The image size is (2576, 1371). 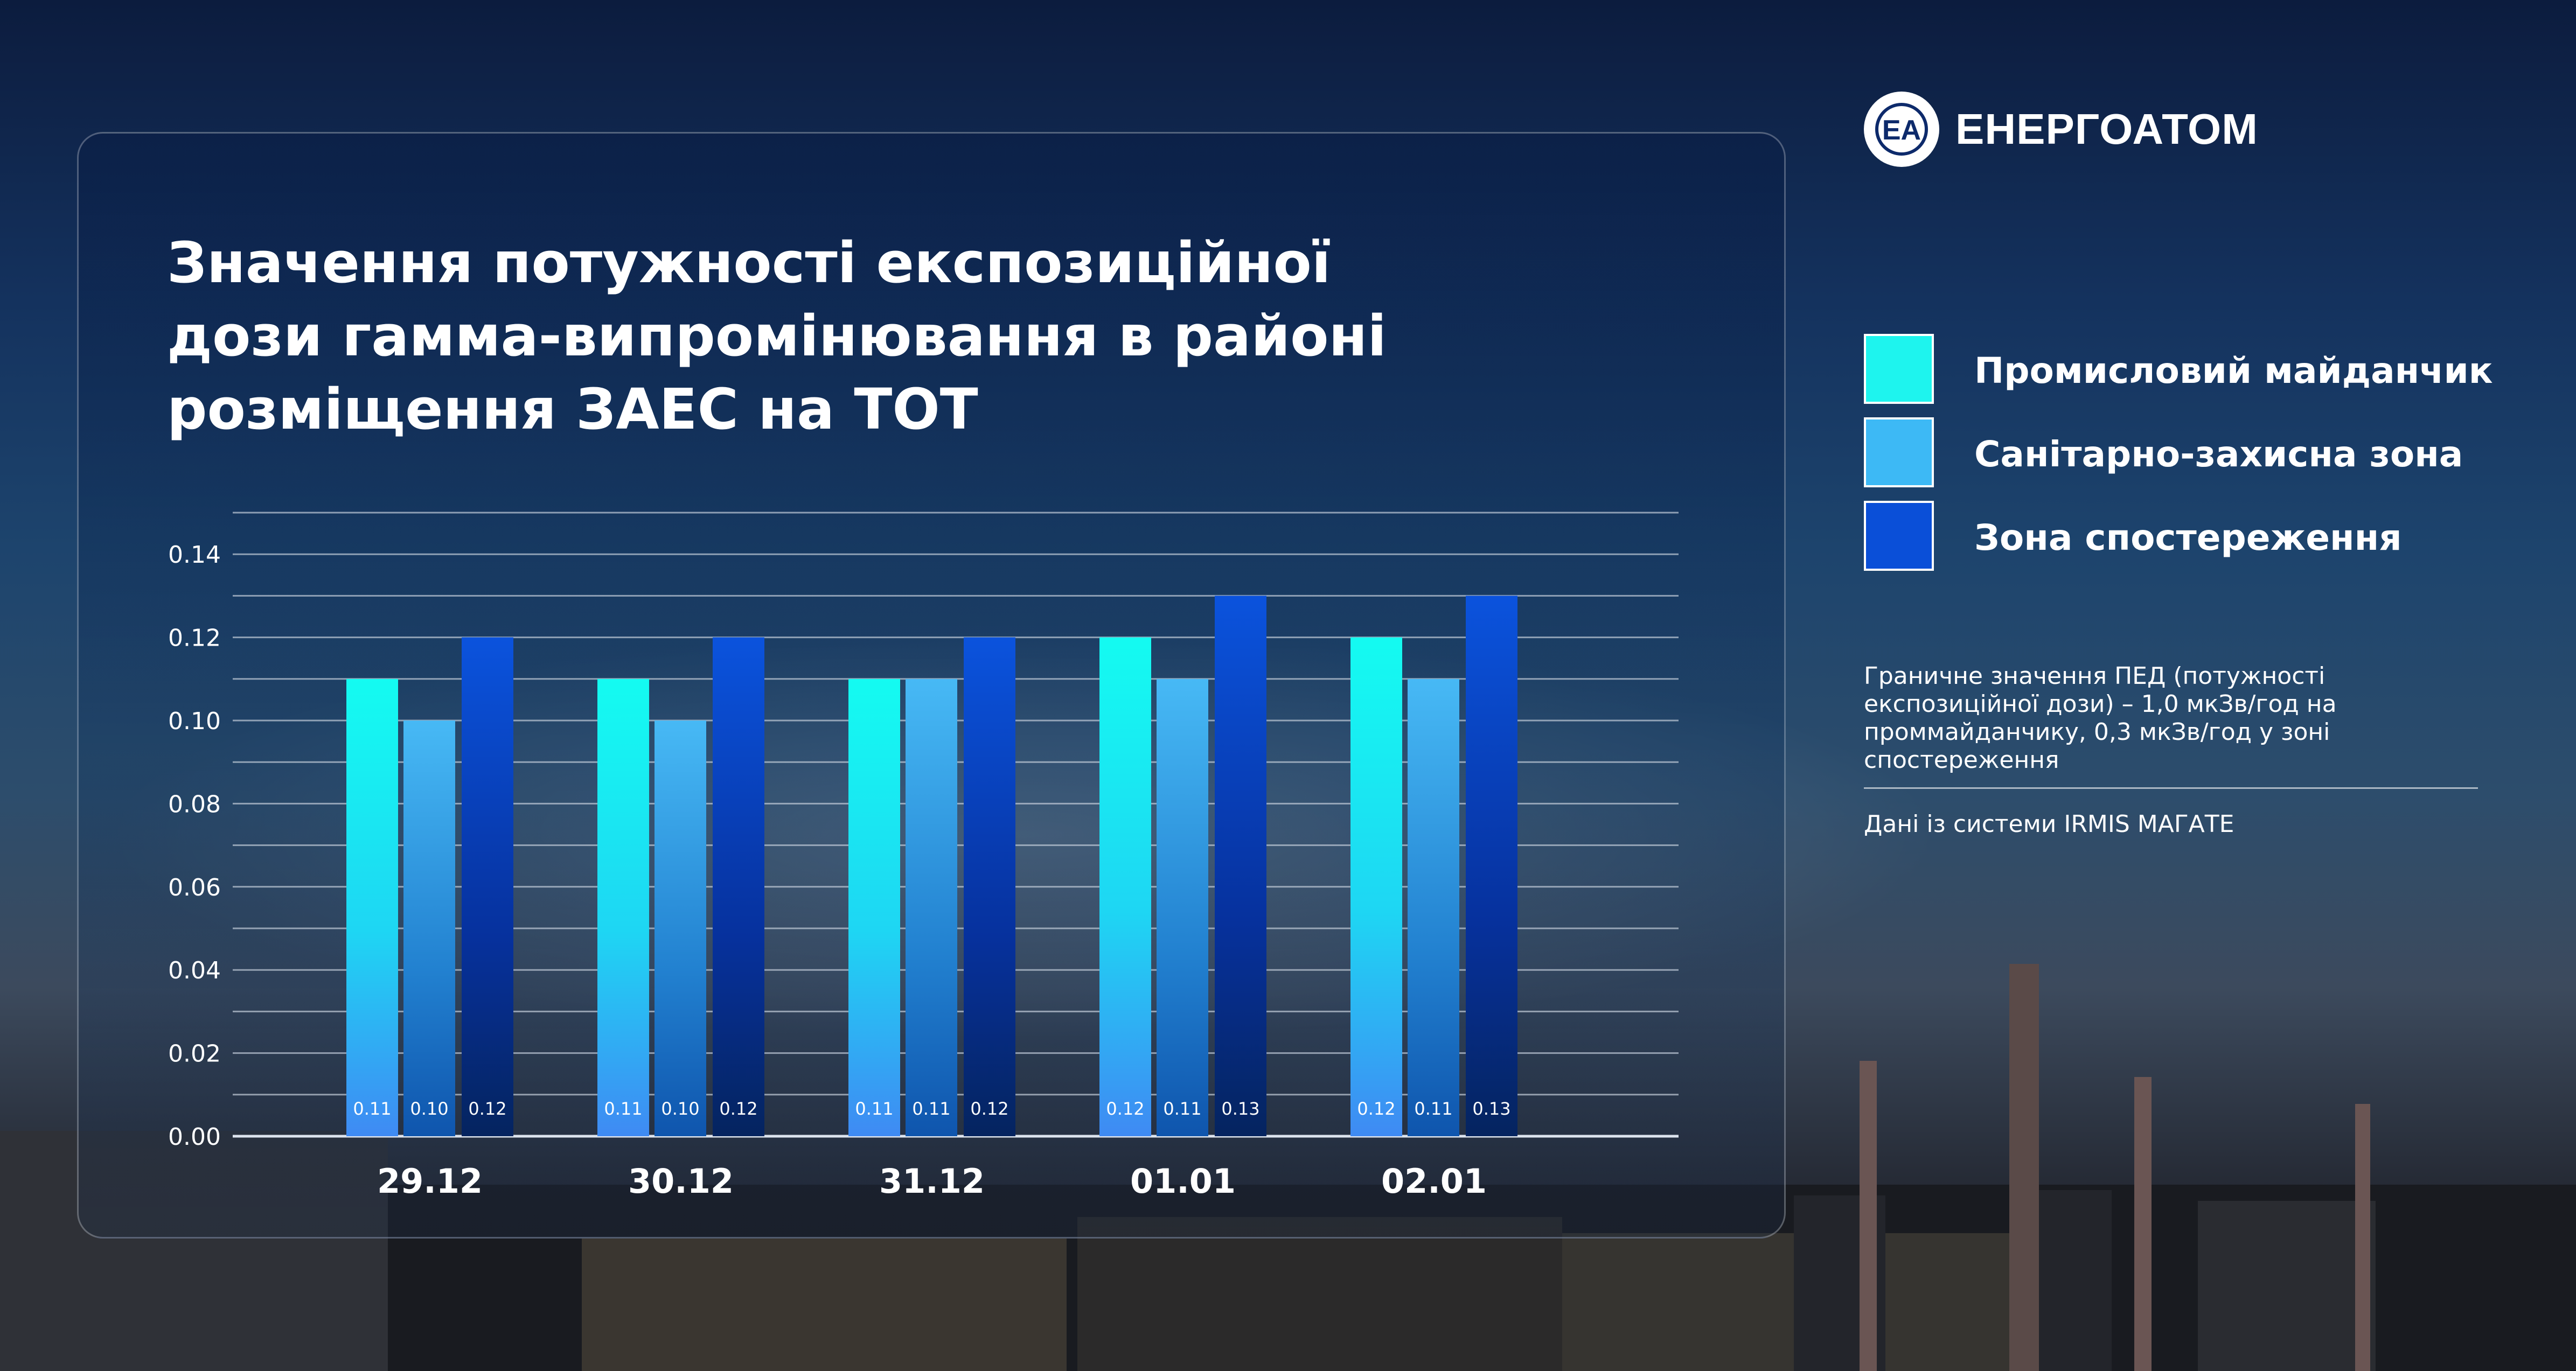 I want to click on y-tick-label: 0.02, so click(x=195, y=1054).